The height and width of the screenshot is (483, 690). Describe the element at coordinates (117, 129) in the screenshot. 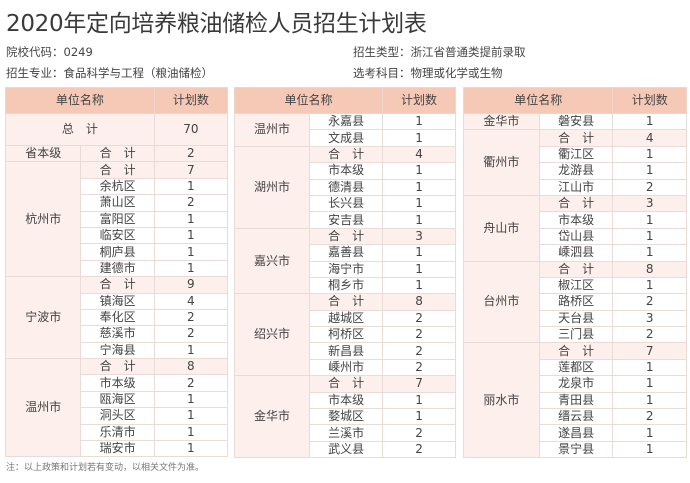

I see `total-row: 总 计 70` at that location.